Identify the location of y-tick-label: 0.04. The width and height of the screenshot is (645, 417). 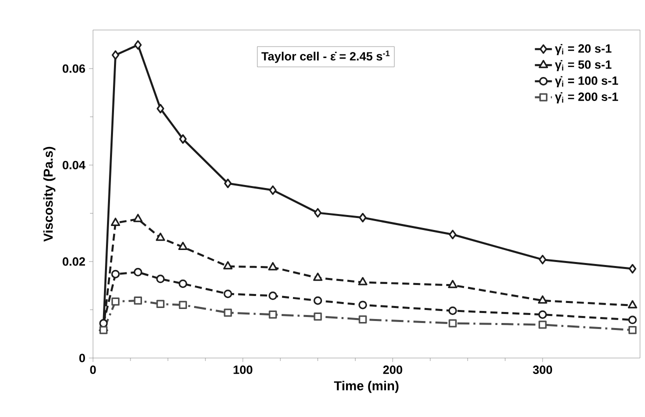
(74, 165).